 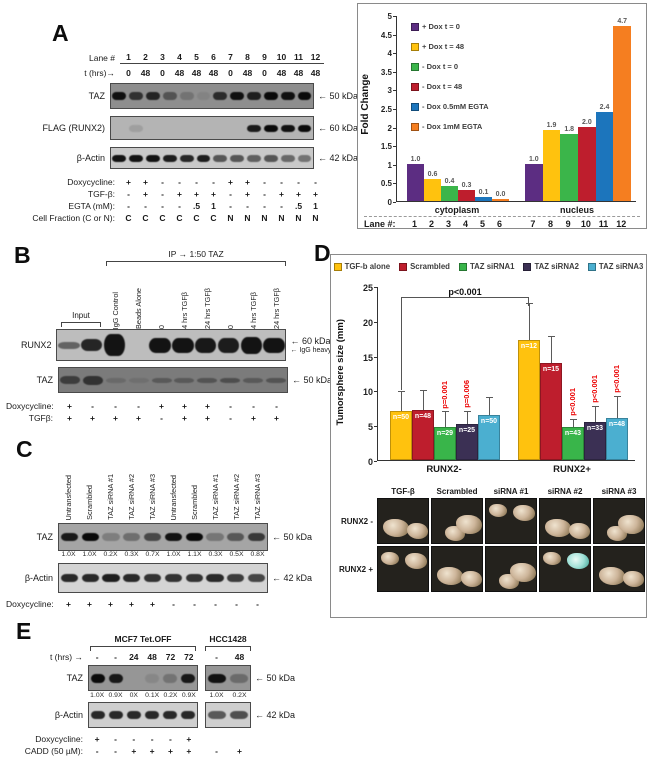 I want to click on bar-slot: 4.7, so click(x=622, y=108).